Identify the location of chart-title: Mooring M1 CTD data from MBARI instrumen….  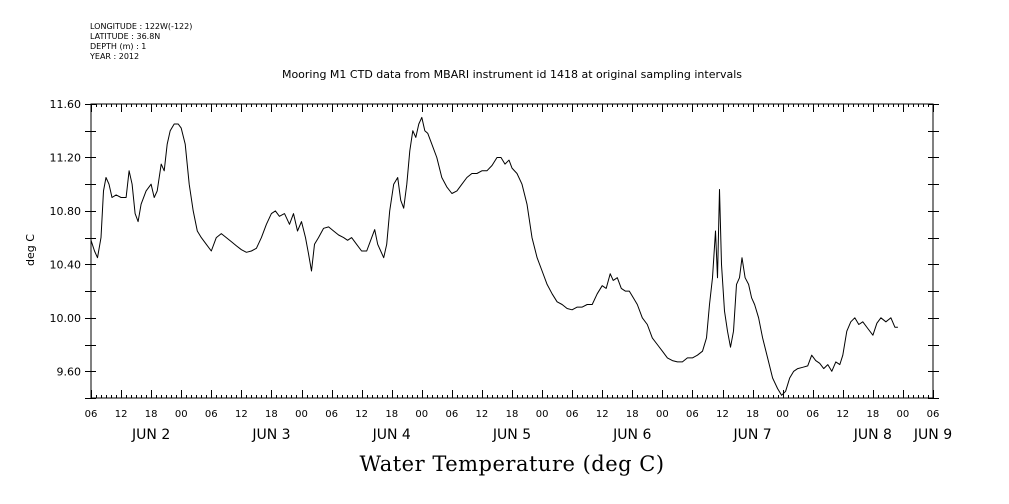
(512, 74).